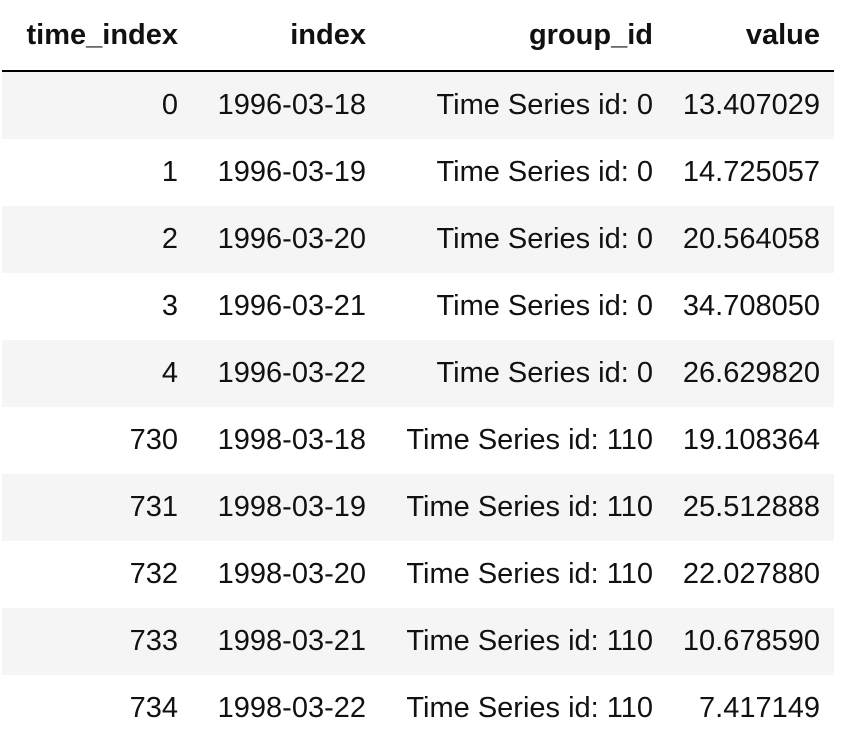 The image size is (862, 756). Describe the element at coordinates (286, 708) in the screenshot. I see `cell-index: 1998-03-22` at that location.